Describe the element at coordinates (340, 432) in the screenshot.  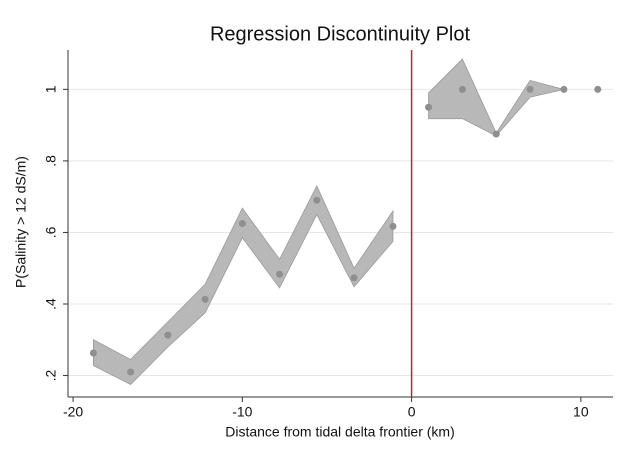
I see `x-axis-label: Distance from tidal delta frontier (km)` at that location.